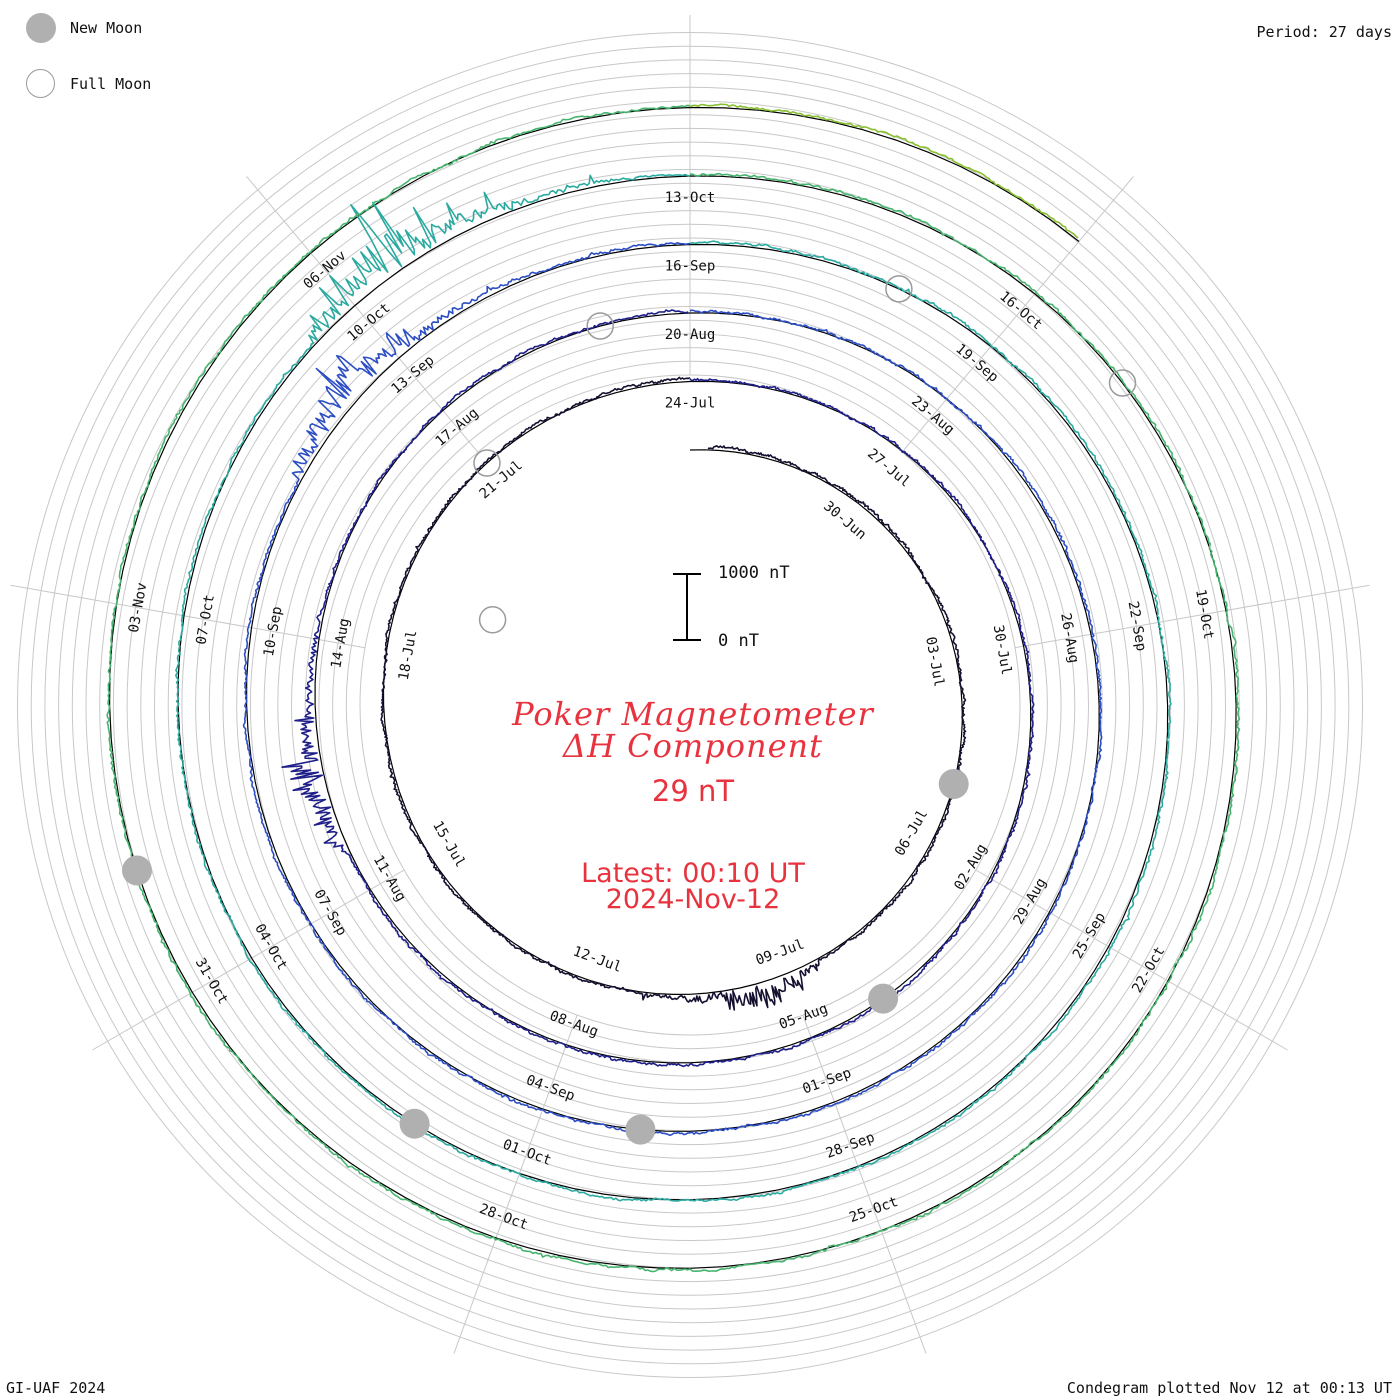  What do you see at coordinates (368, 322) in the screenshot?
I see `date-label: 10-Oct` at bounding box center [368, 322].